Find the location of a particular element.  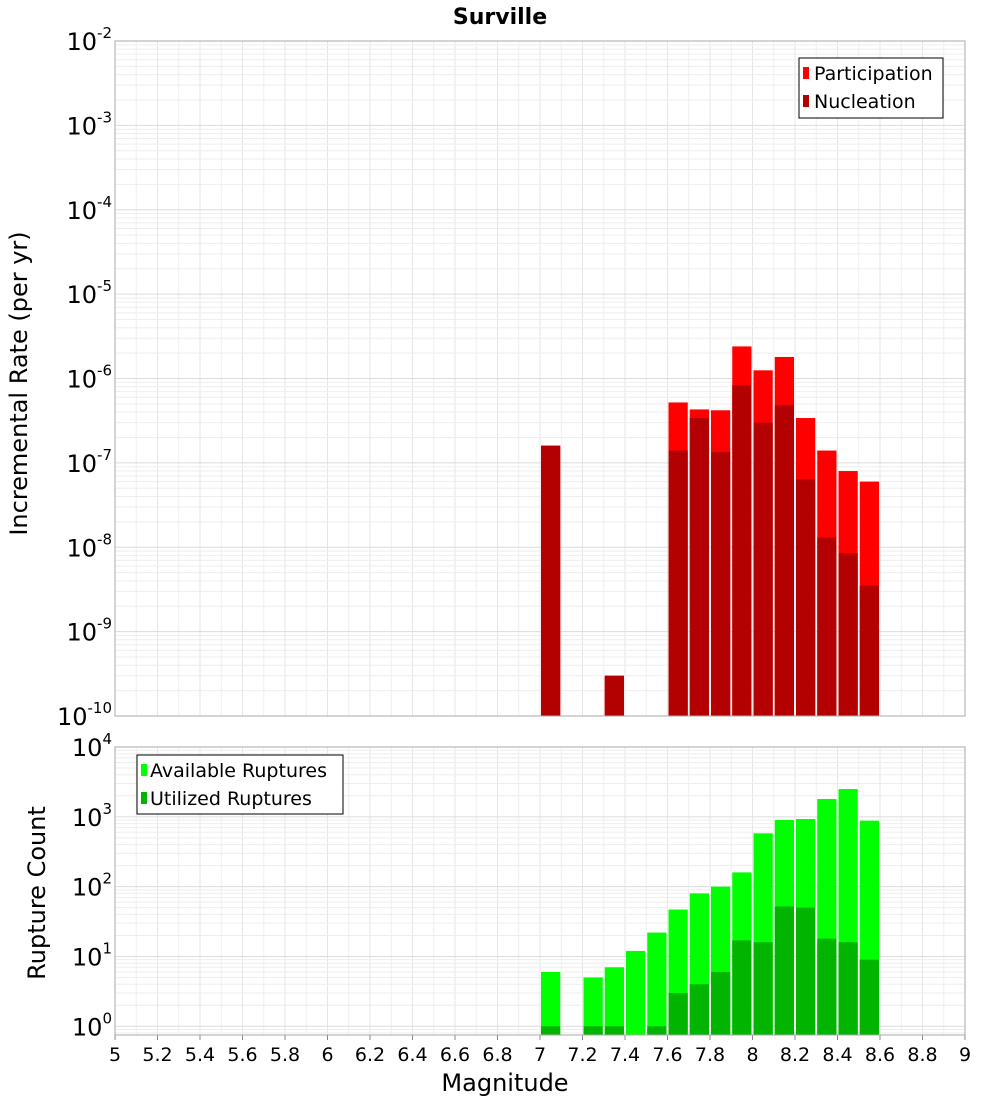

x-tick-label: 7 is located at coordinates (540, 1055).